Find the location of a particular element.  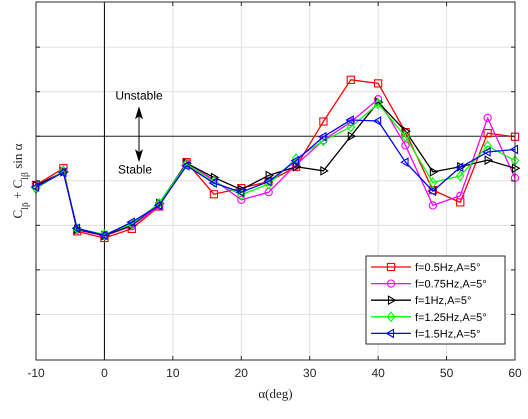

x-tick-label: 0 is located at coordinates (104, 373).